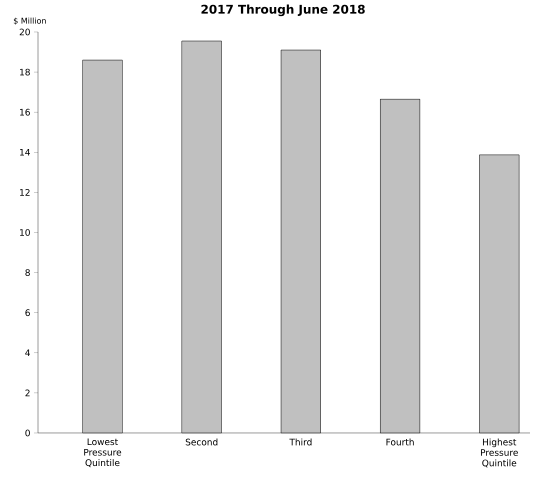 The image size is (539, 485). What do you see at coordinates (25, 32) in the screenshot?
I see `y-tick-label: 20` at bounding box center [25, 32].